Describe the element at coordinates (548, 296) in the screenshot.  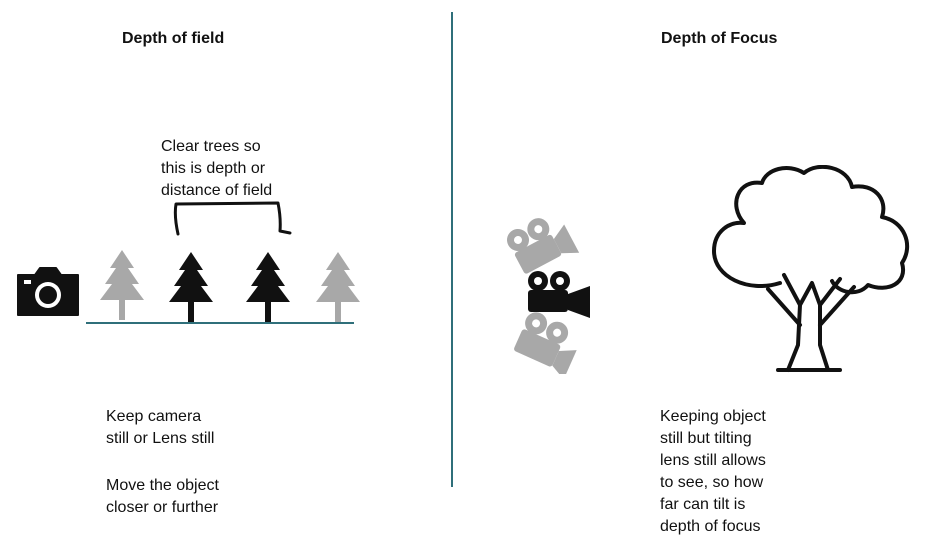
I see `movie-camera-icon` at that location.